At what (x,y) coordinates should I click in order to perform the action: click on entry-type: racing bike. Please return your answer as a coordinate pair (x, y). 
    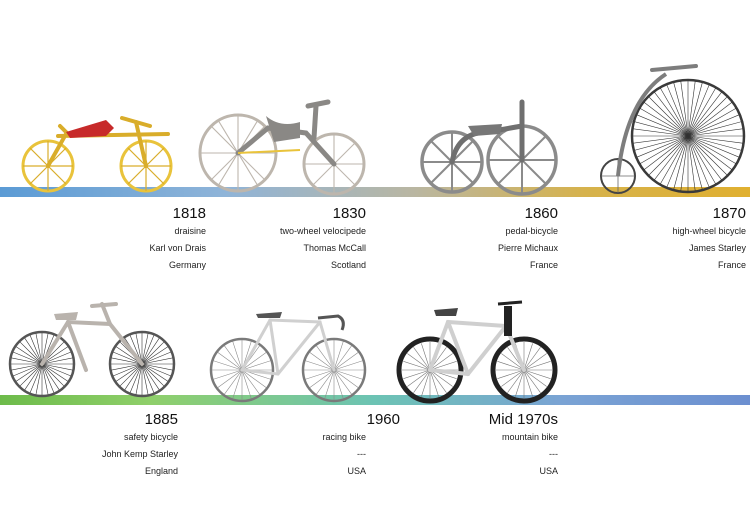
    Looking at the image, I should click on (344, 437).